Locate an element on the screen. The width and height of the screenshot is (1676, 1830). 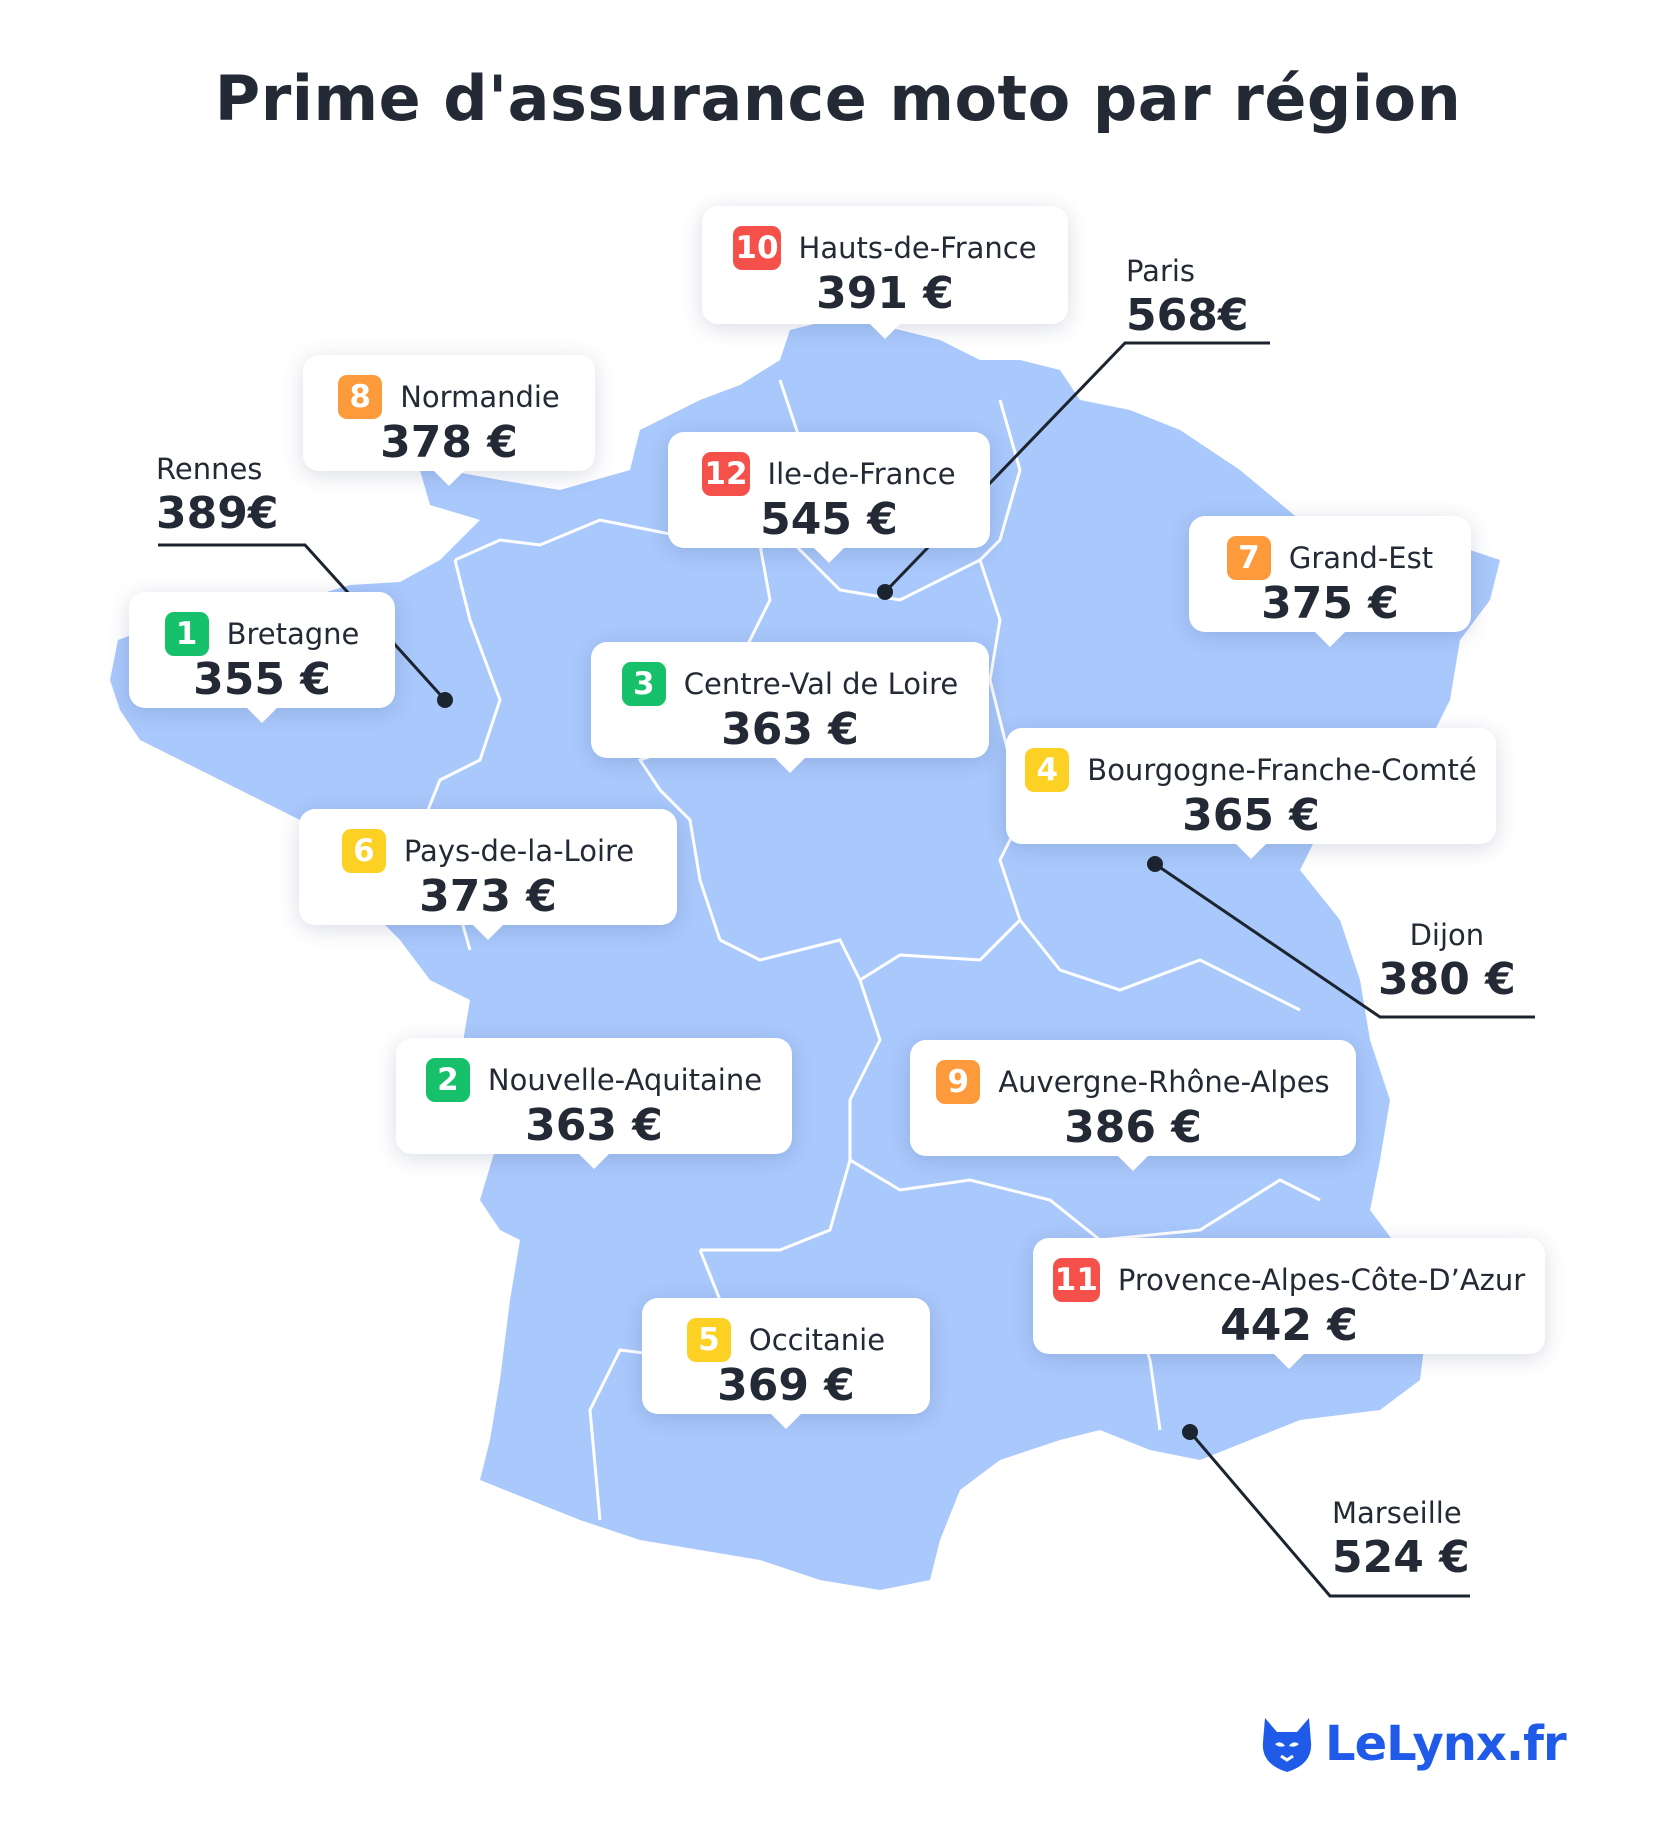
region-card-hauts-de-france: 10 Hauts-de-France 391 € is located at coordinates (885, 272).